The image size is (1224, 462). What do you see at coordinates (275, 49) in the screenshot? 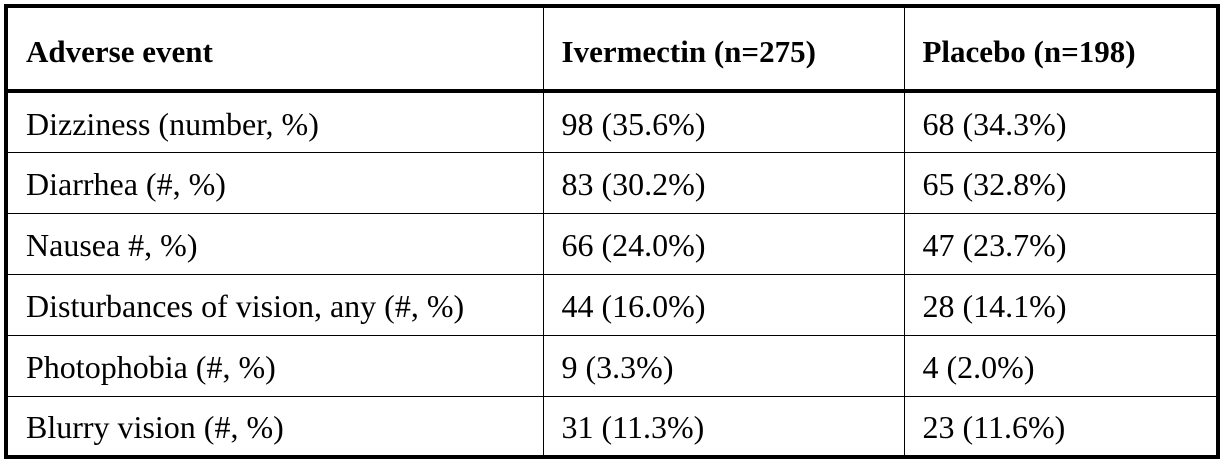
I see `header-adverse-event: Adverse event` at bounding box center [275, 49].